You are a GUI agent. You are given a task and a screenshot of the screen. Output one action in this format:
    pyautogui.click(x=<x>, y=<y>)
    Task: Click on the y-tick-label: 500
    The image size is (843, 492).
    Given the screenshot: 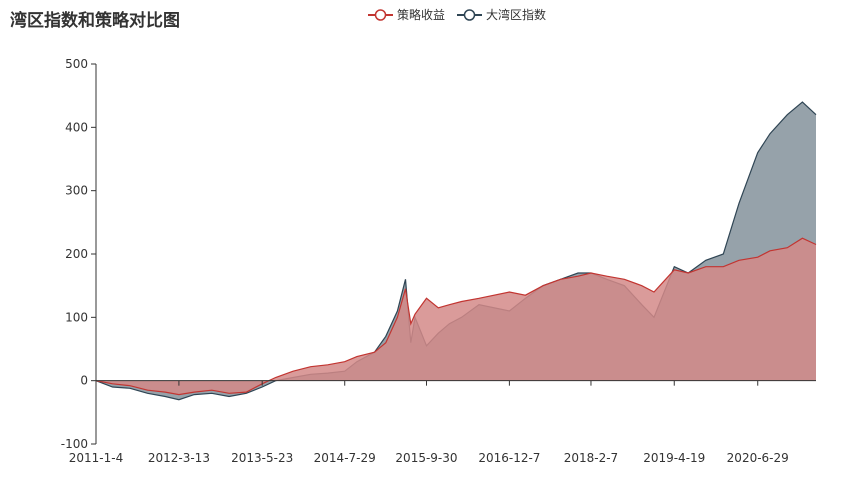 What is the action you would take?
    pyautogui.click(x=76, y=64)
    